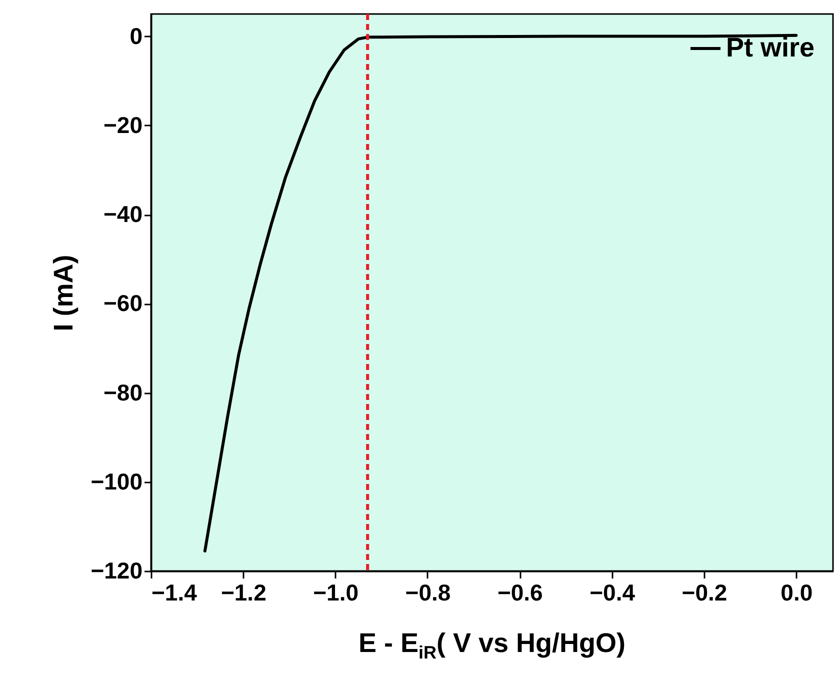 The height and width of the screenshot is (699, 835). I want to click on x-tick-label: −1.0, so click(336, 593).